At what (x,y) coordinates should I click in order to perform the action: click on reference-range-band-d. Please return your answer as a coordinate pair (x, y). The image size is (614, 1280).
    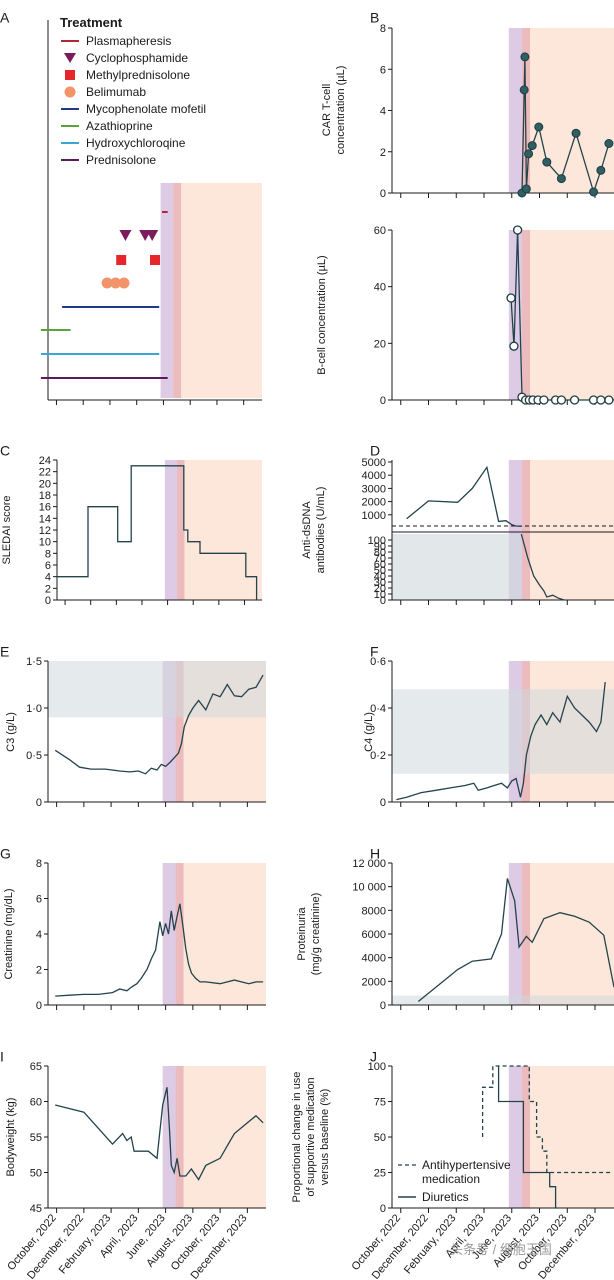
    Looking at the image, I should click on (457, 567).